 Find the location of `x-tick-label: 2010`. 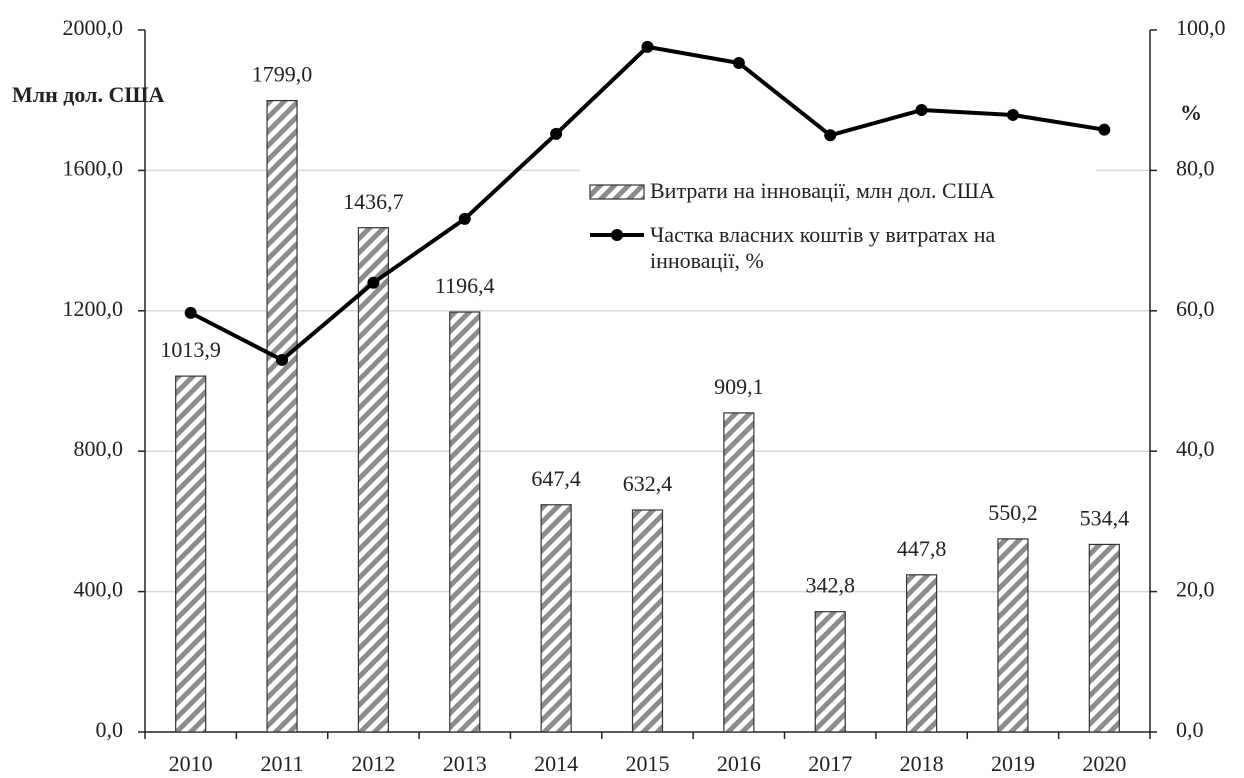

x-tick-label: 2010 is located at coordinates (191, 763).